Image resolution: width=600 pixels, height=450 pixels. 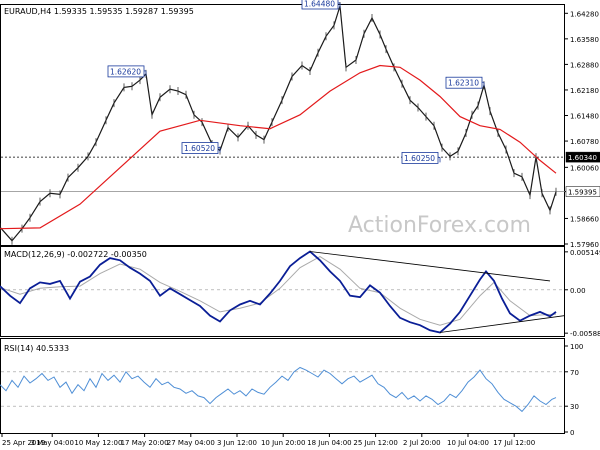 I want to click on x-tick-label: 18 Jun 04:00, so click(x=329, y=443).